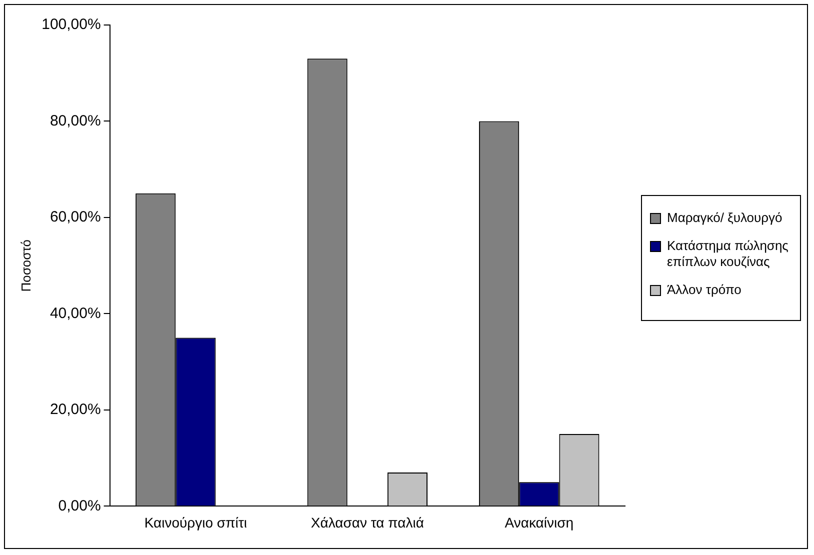 This screenshot has height=555, width=814. Describe the element at coordinates (75, 409) in the screenshot. I see `y-tick-label: 20,00%` at that location.